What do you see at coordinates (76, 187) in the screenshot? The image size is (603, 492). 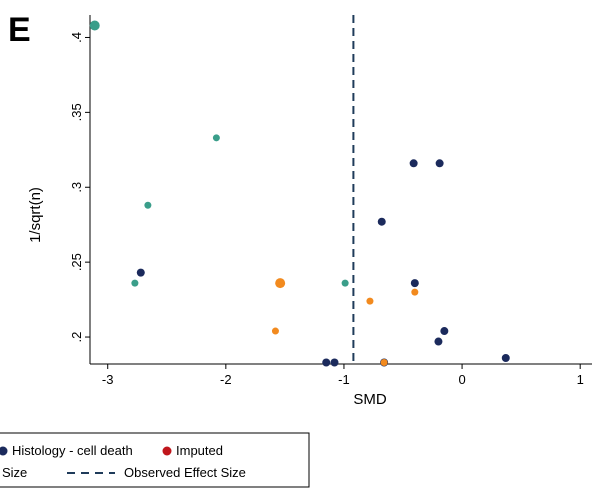 I see `y-tick-label: .3` at bounding box center [76, 187].